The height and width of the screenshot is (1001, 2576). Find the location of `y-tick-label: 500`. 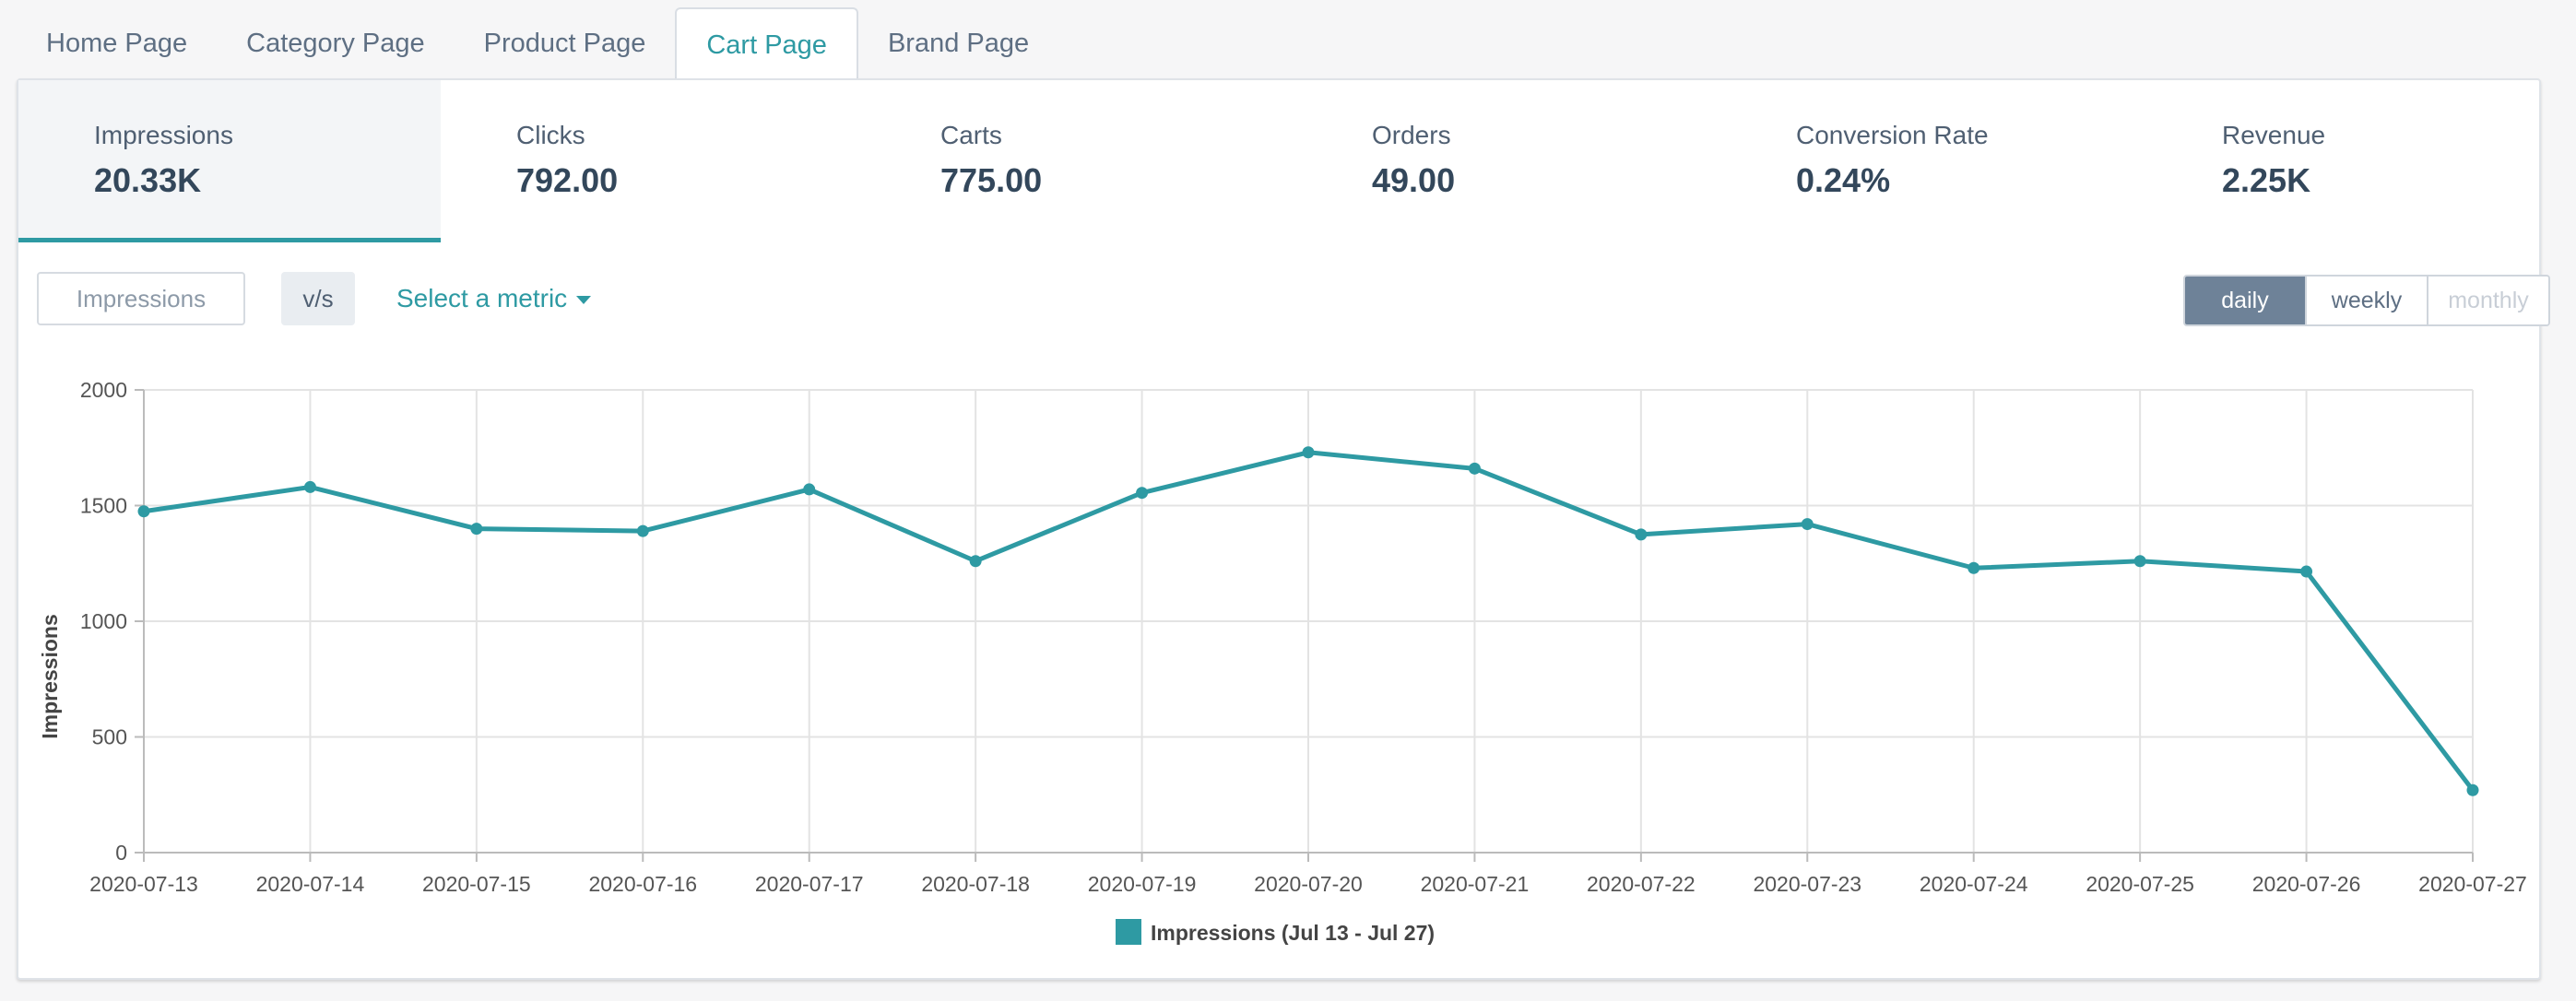

y-tick-label: 500 is located at coordinates (109, 737).